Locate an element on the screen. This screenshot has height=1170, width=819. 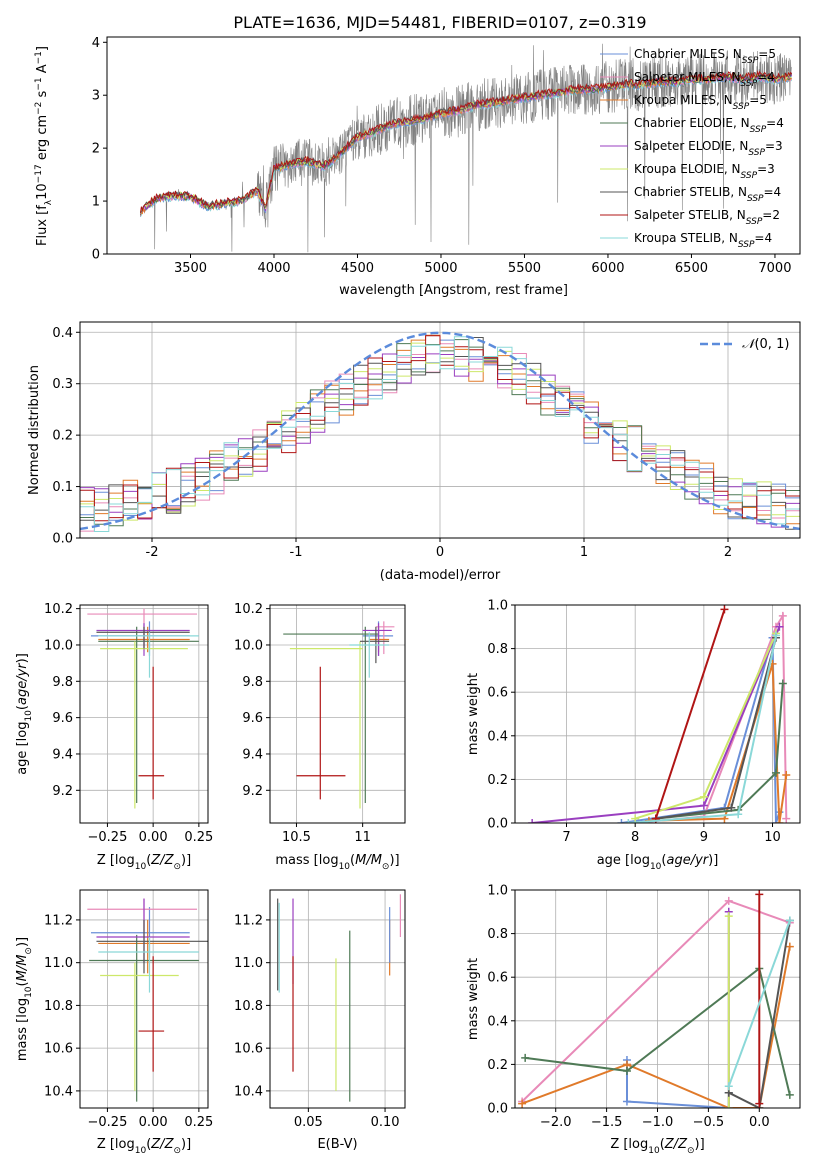
x-tick-label: −0.25 is located at coordinates (108, 1122).